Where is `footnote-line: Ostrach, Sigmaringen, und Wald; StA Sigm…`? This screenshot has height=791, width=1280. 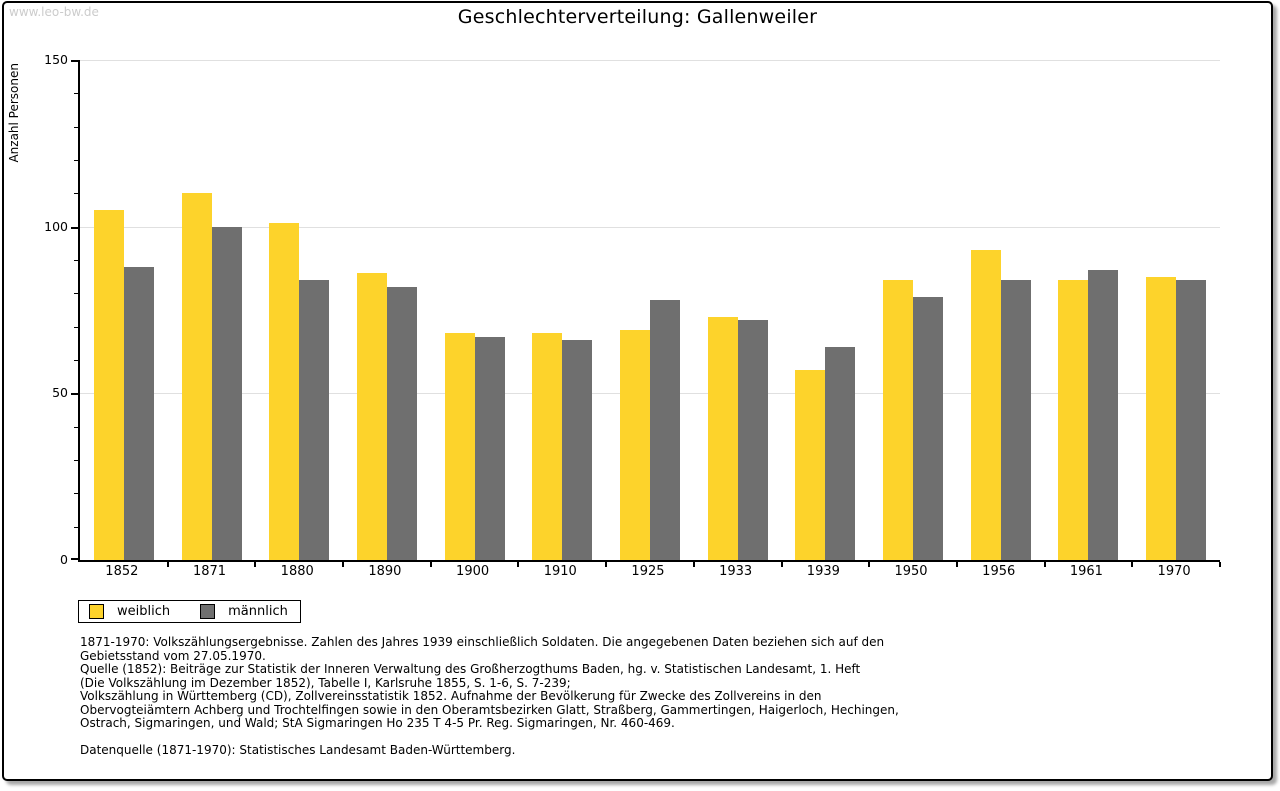 footnote-line: Ostrach, Sigmaringen, und Wald; StA Sigm… is located at coordinates (377, 723).